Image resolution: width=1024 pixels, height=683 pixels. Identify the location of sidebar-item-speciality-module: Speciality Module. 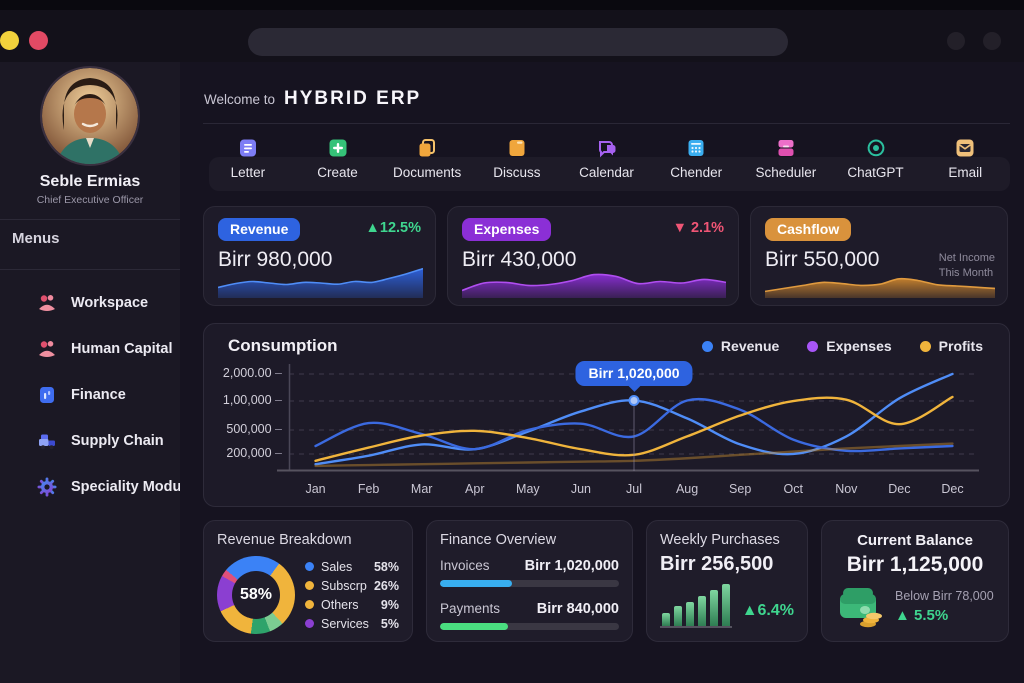
(96, 487).